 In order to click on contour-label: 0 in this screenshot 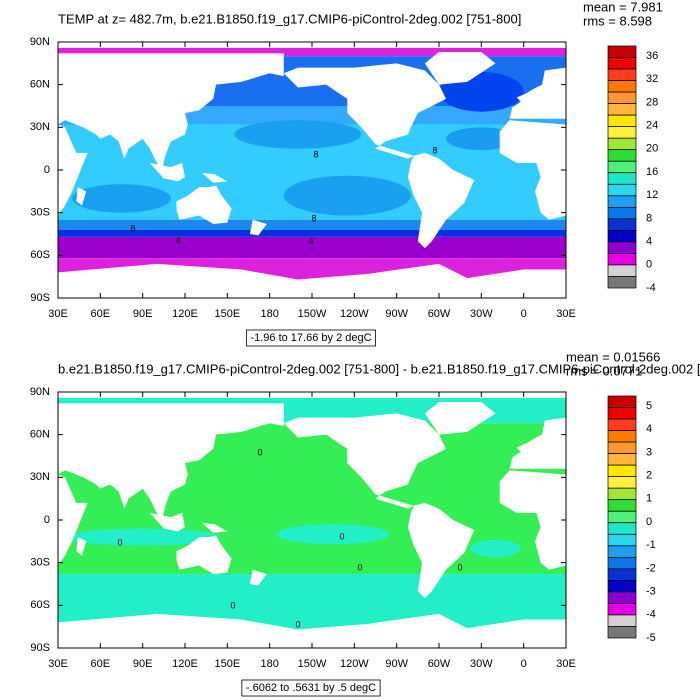, I will do `click(232, 605)`.